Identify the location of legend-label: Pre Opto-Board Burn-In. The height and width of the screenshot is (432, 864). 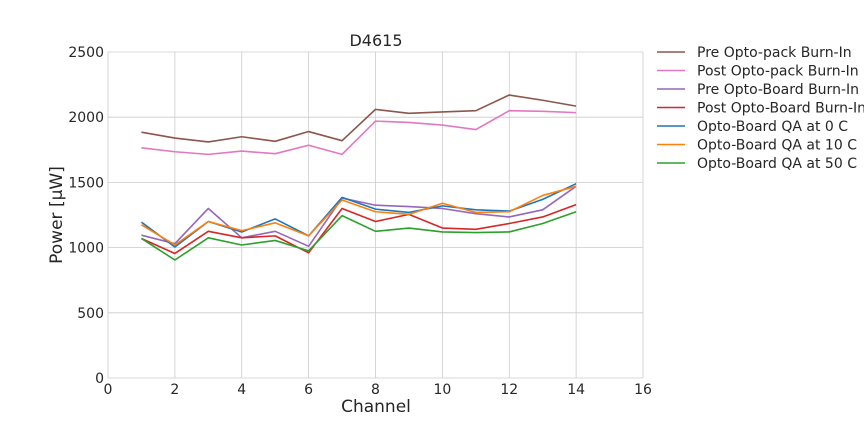
(778, 90).